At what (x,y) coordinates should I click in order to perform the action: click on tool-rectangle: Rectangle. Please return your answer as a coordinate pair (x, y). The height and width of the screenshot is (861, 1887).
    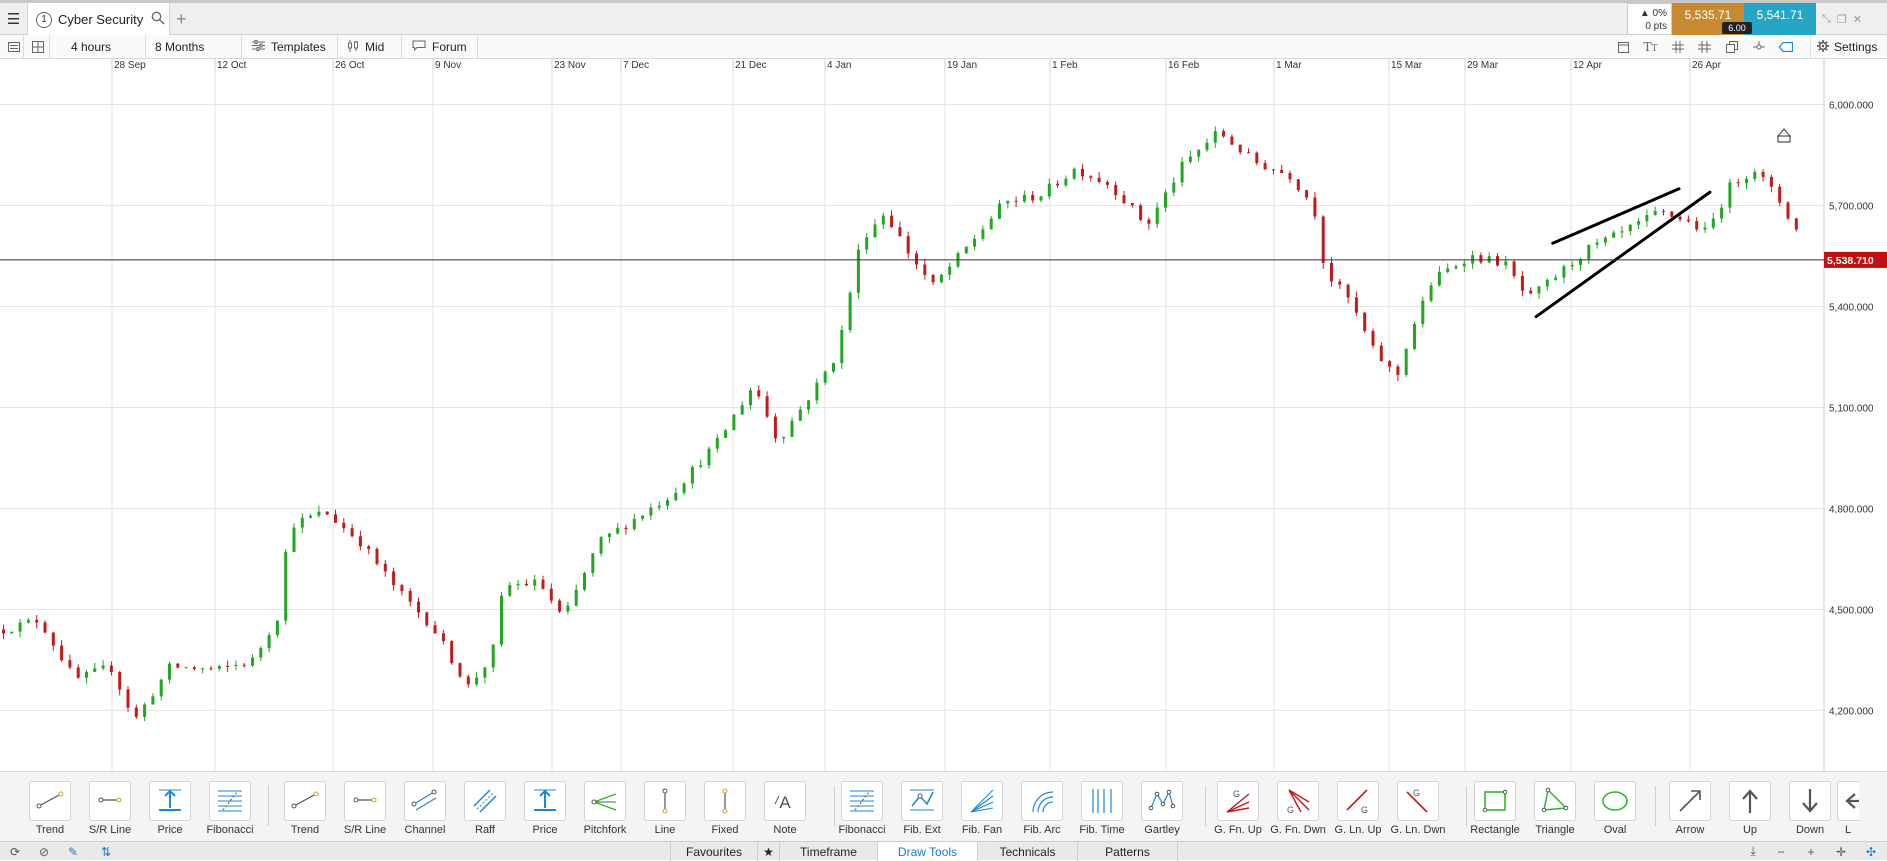
    Looking at the image, I should click on (1495, 808).